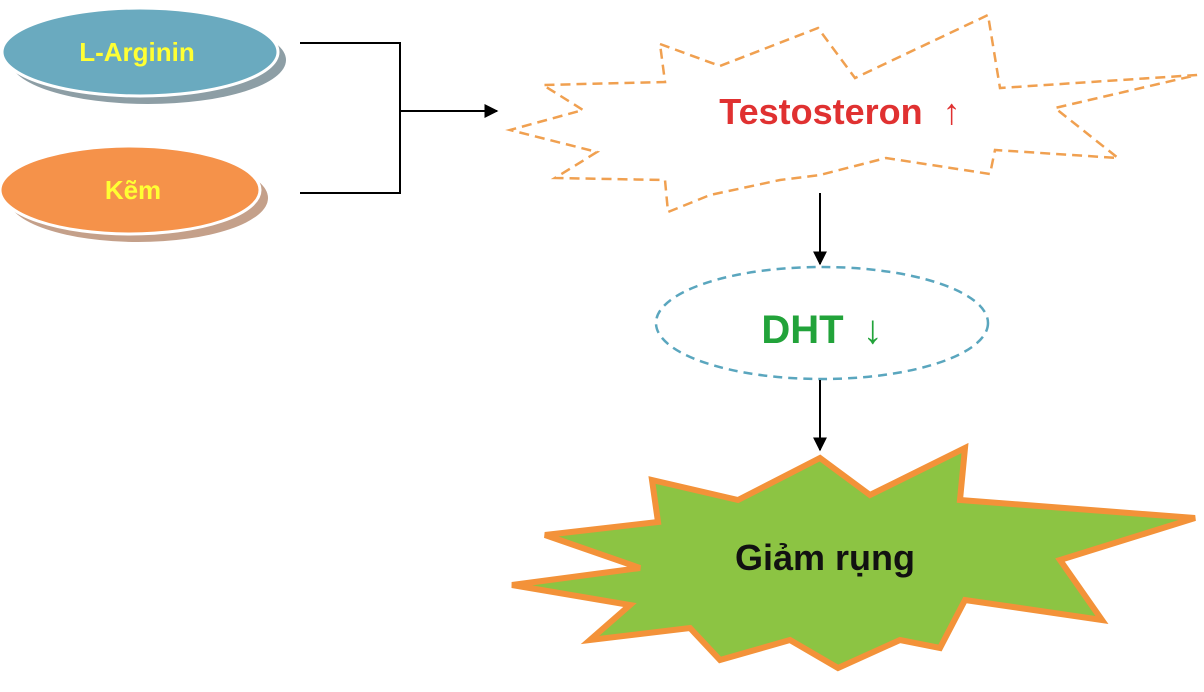  Describe the element at coordinates (820, 111) in the screenshot. I see `testosterone-text: Testosteron` at that location.